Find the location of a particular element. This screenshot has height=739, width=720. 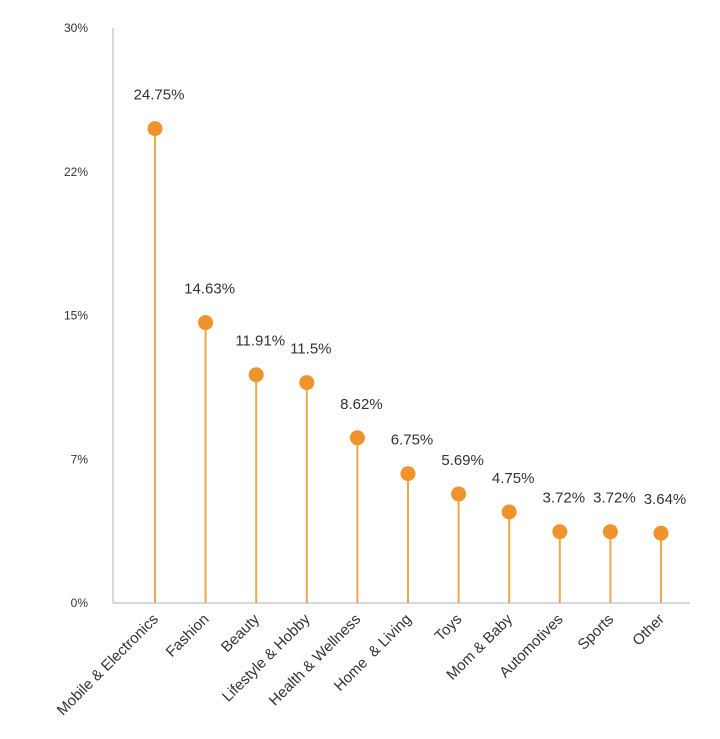

value-label: 24.75% is located at coordinates (159, 95).